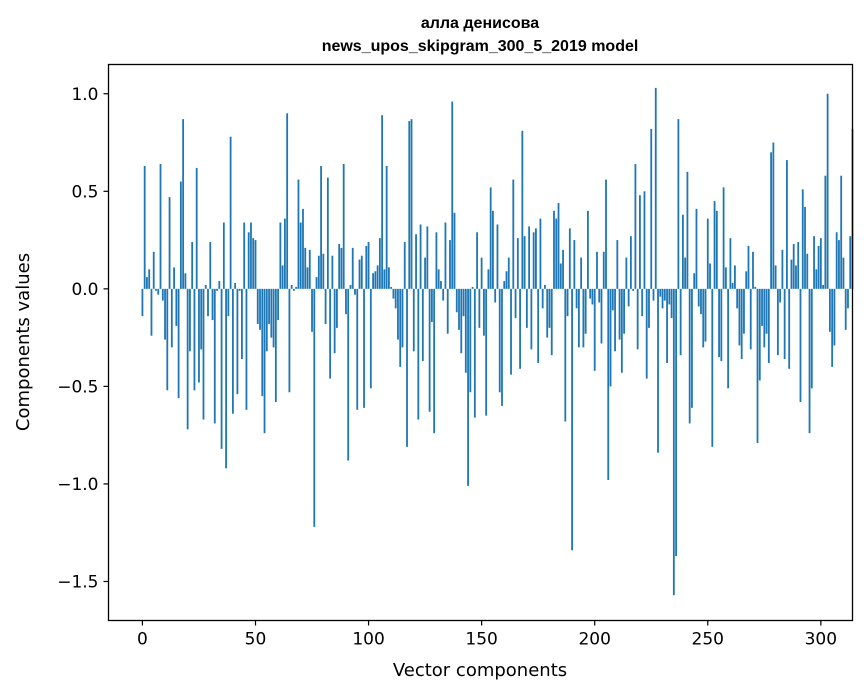 The width and height of the screenshot is (867, 696). What do you see at coordinates (256, 640) in the screenshot?
I see `x-tick-label: 50` at bounding box center [256, 640].